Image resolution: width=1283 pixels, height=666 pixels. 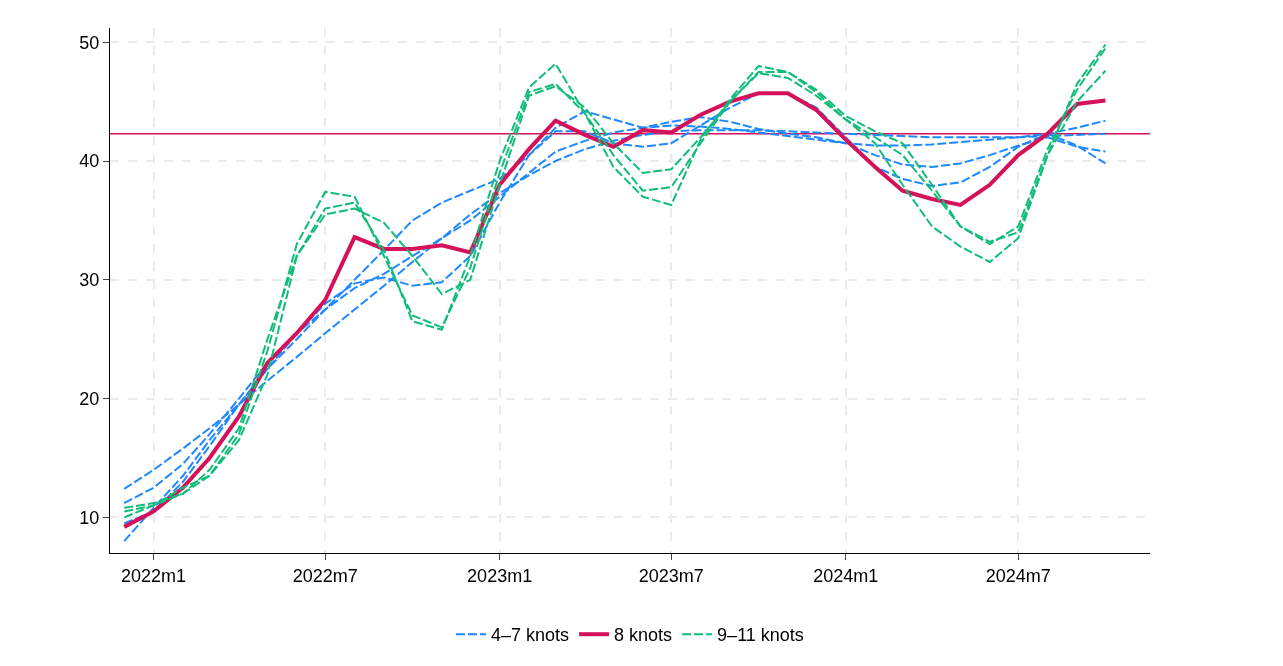 What do you see at coordinates (500, 575) in the screenshot?
I see `x-tick-label: 2023m1` at bounding box center [500, 575].